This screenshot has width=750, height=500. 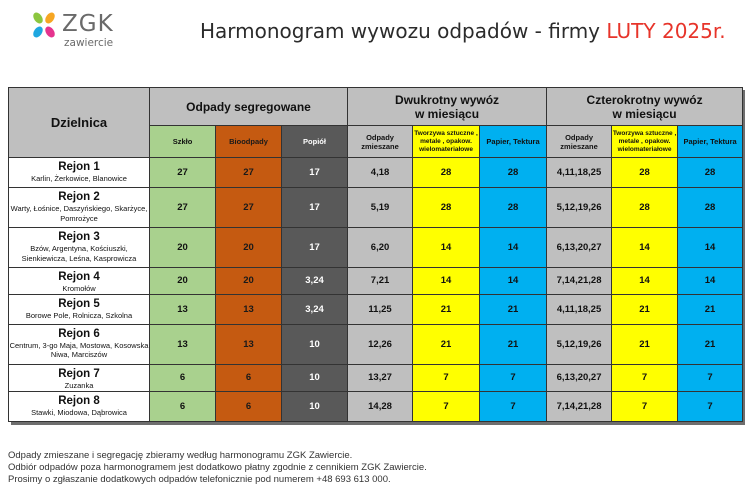 What do you see at coordinates (79, 385) in the screenshot?
I see `region-streets: Zuzanka` at bounding box center [79, 385].